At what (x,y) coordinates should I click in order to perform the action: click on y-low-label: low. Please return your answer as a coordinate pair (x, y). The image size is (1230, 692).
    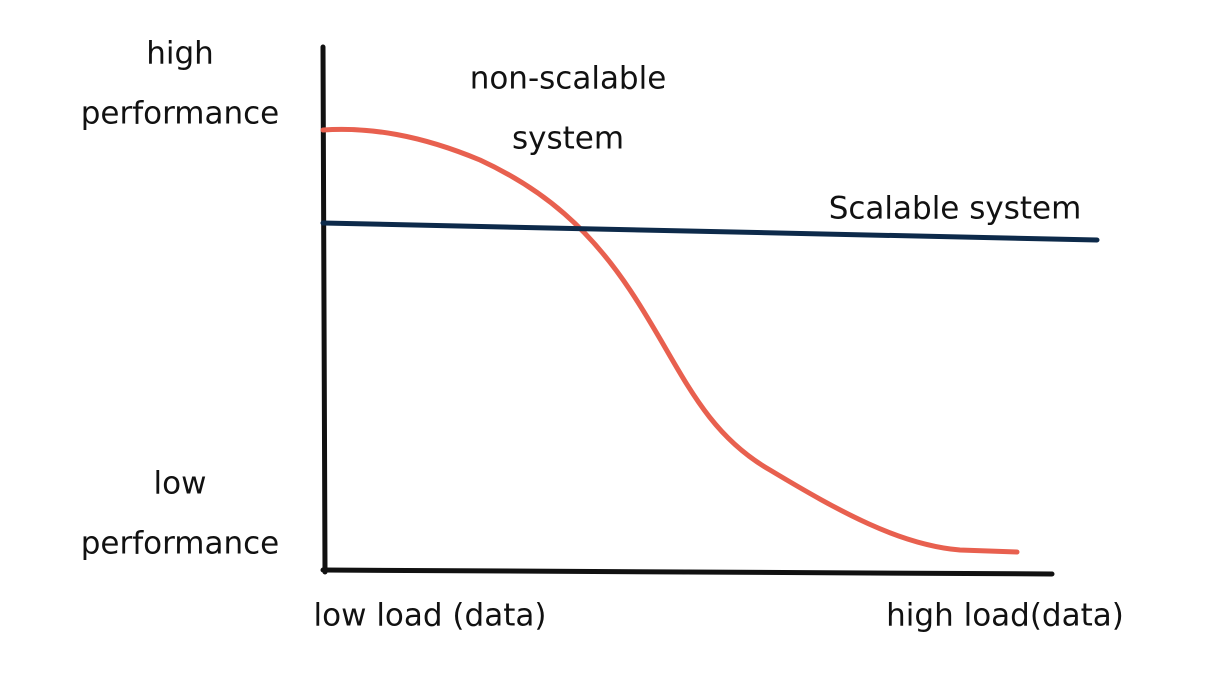
    Looking at the image, I should click on (180, 484).